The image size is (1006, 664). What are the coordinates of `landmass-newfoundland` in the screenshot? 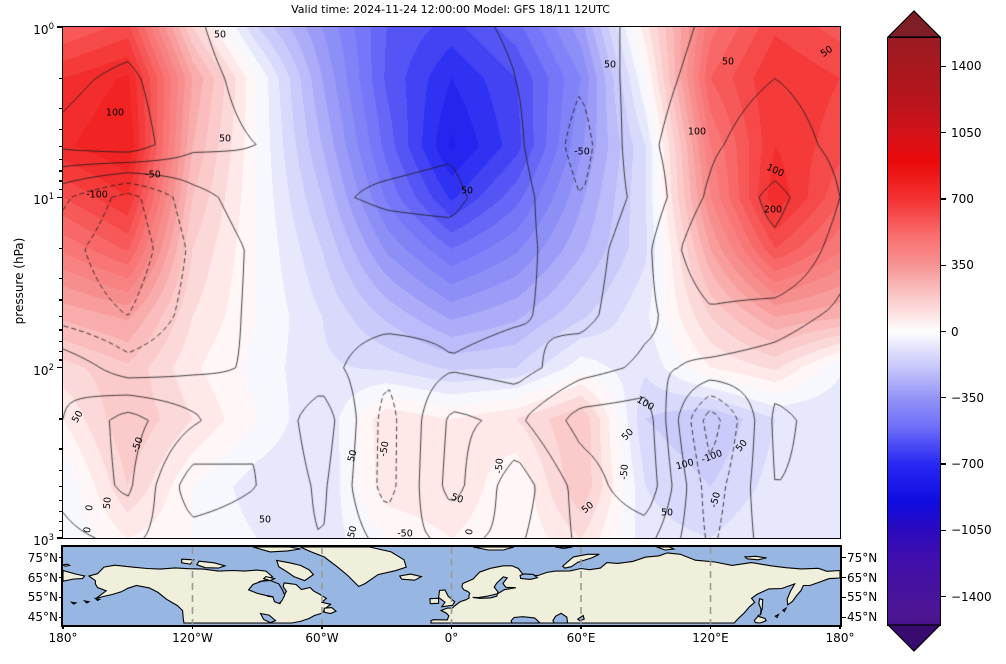 It's located at (330, 611).